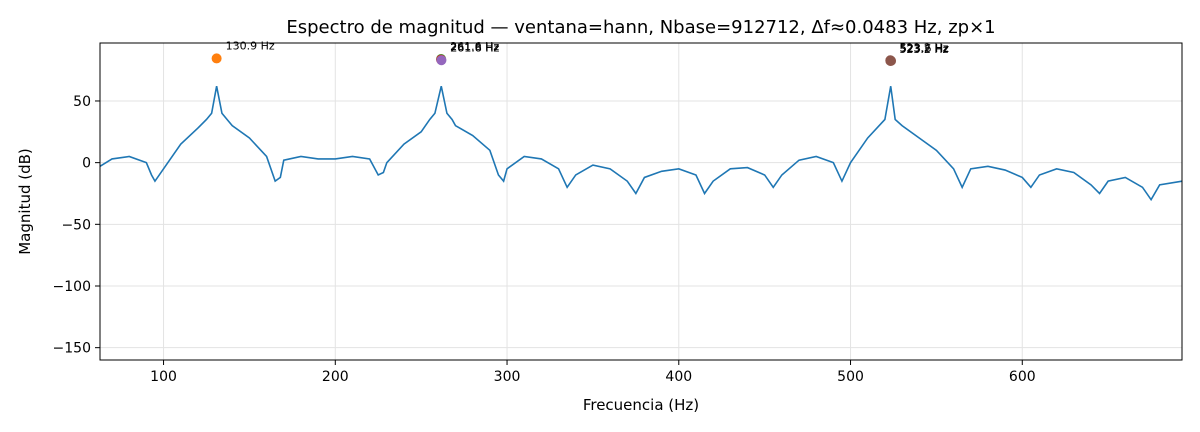  Describe the element at coordinates (641, 405) in the screenshot. I see `x-axis-label: Frecuencia (Hz)` at that location.